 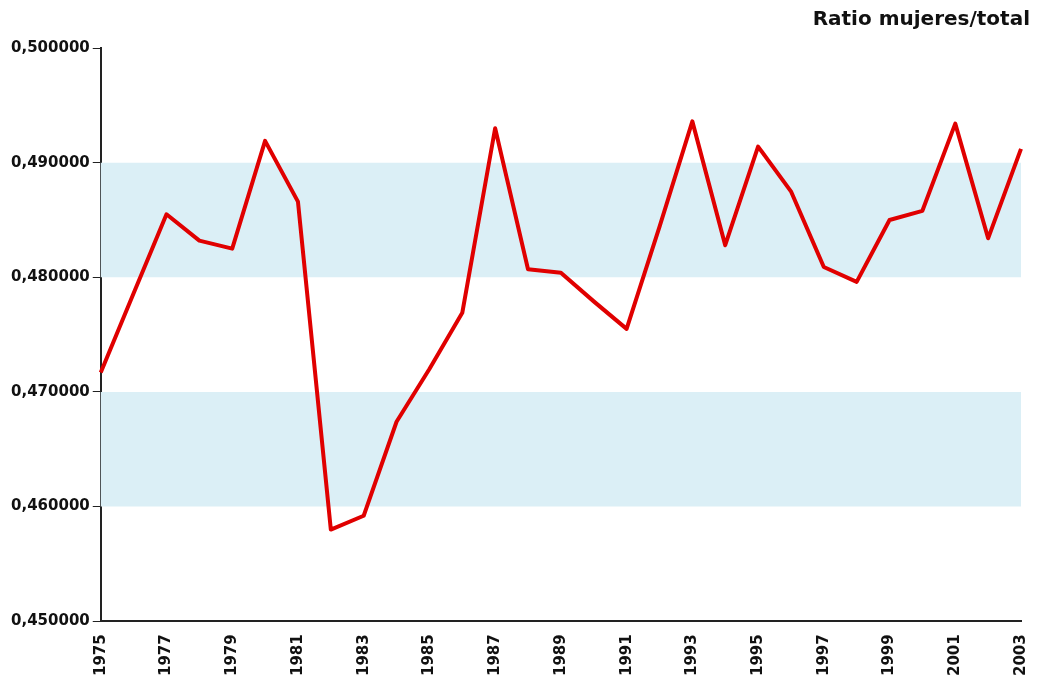 I want to click on x-tick-label: 1977, so click(x=165, y=655).